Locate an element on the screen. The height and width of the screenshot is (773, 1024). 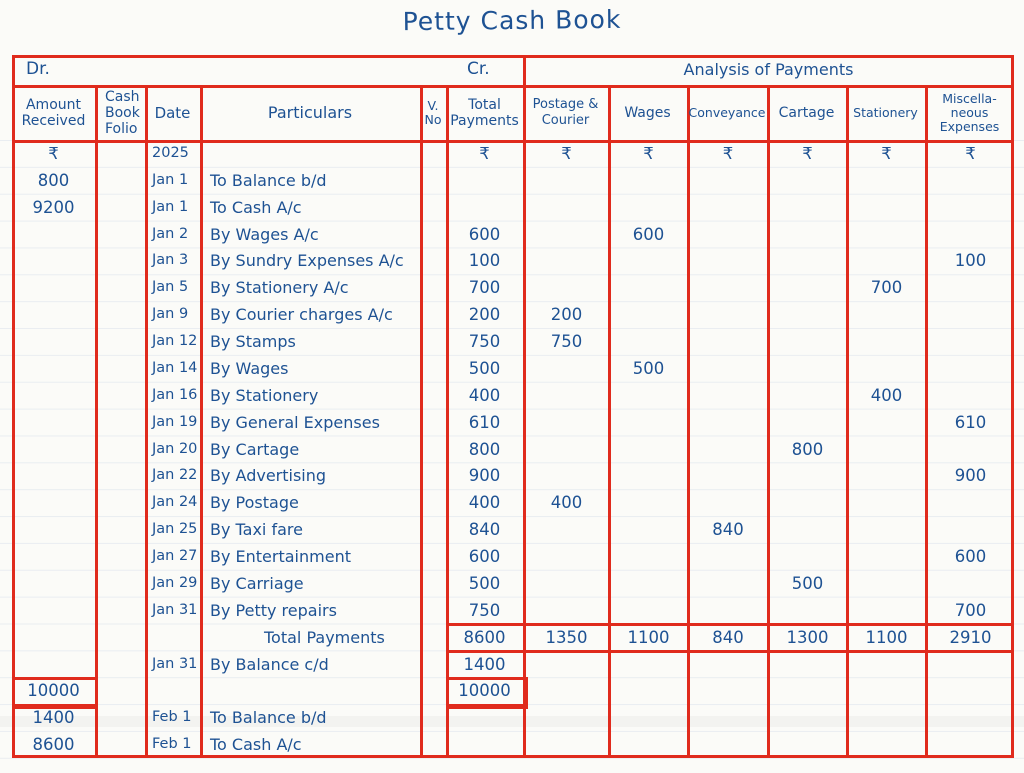
amount-cell: ₹ is located at coordinates (53, 153).